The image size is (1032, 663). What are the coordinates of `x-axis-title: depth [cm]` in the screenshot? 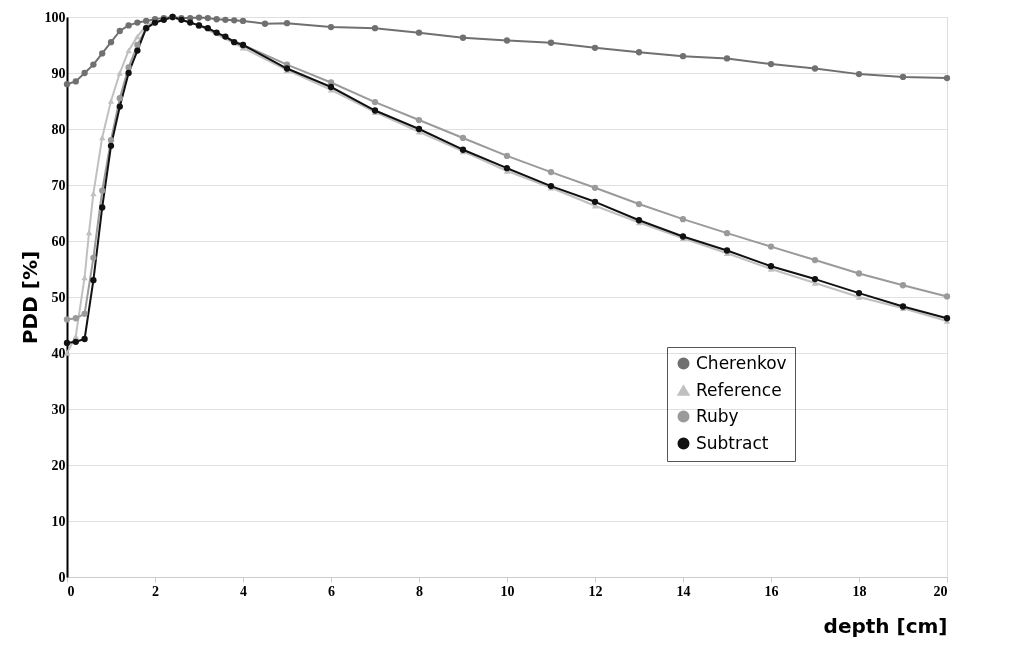 It's located at (885, 625).